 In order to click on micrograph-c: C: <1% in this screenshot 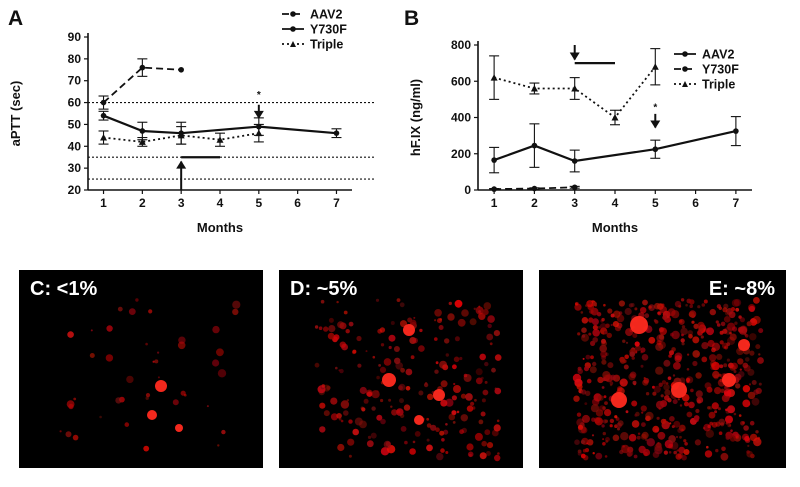, I will do `click(141, 369)`.